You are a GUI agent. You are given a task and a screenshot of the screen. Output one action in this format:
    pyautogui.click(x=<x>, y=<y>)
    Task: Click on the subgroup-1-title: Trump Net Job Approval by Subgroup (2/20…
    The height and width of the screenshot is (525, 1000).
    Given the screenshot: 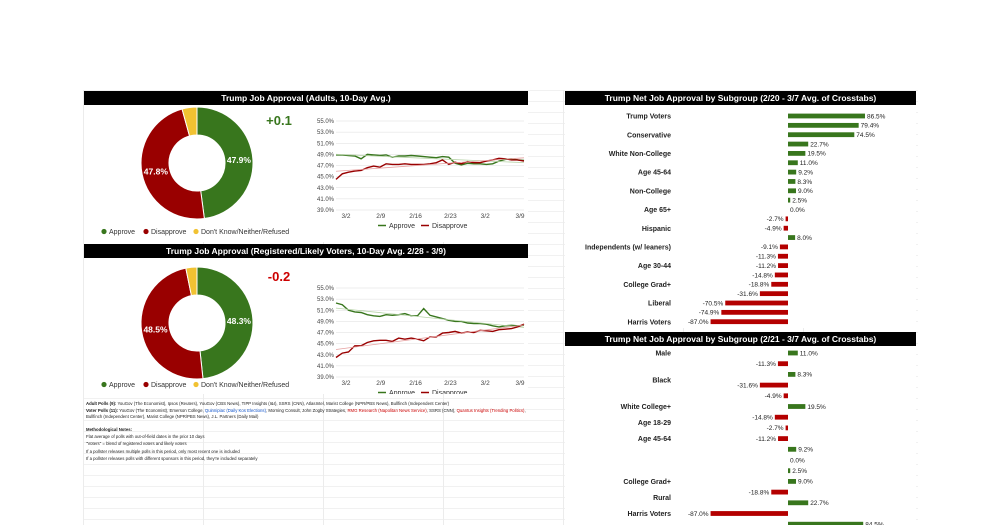 What is the action you would take?
    pyautogui.click(x=740, y=98)
    